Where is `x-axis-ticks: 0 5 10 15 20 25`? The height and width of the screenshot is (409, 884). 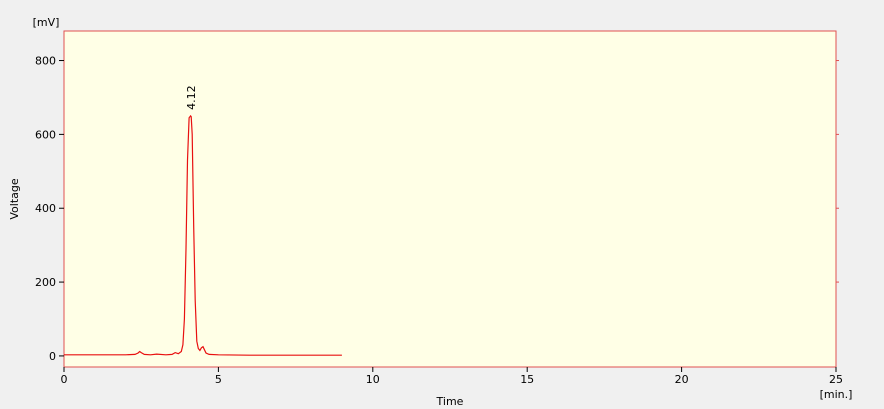
x-axis-ticks: 0 5 10 15 20 25 is located at coordinates (452, 376).